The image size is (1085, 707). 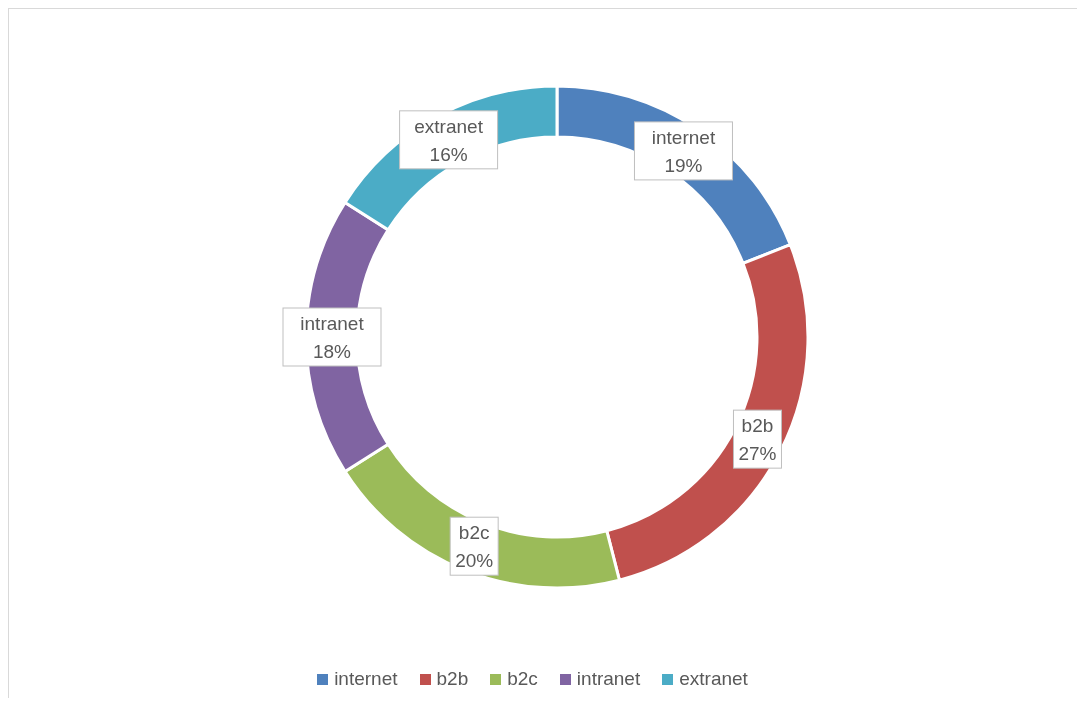 I want to click on data-label: 19%, so click(x=683, y=165).